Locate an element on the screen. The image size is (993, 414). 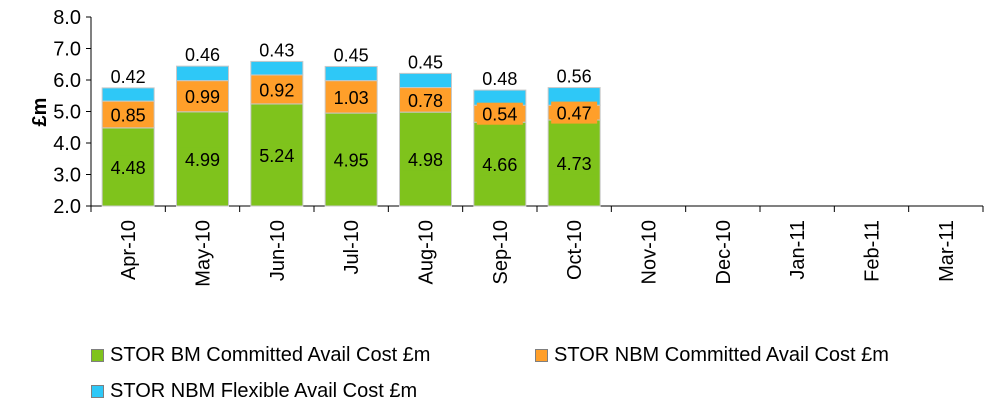
data-label: 0.85 is located at coordinates (128, 115).